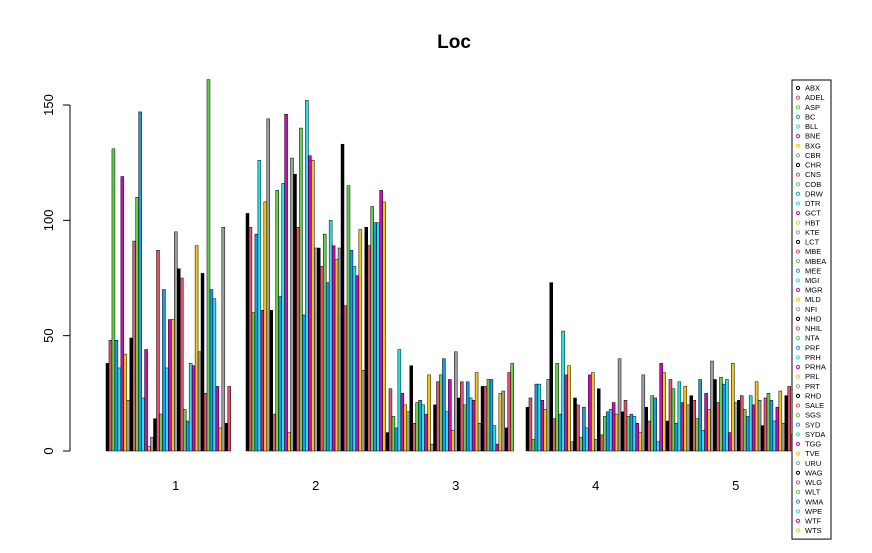 Image resolution: width=872 pixels, height=553 pixels. What do you see at coordinates (357, 363) in the screenshot?
I see `bar-2-TGG` at bounding box center [357, 363].